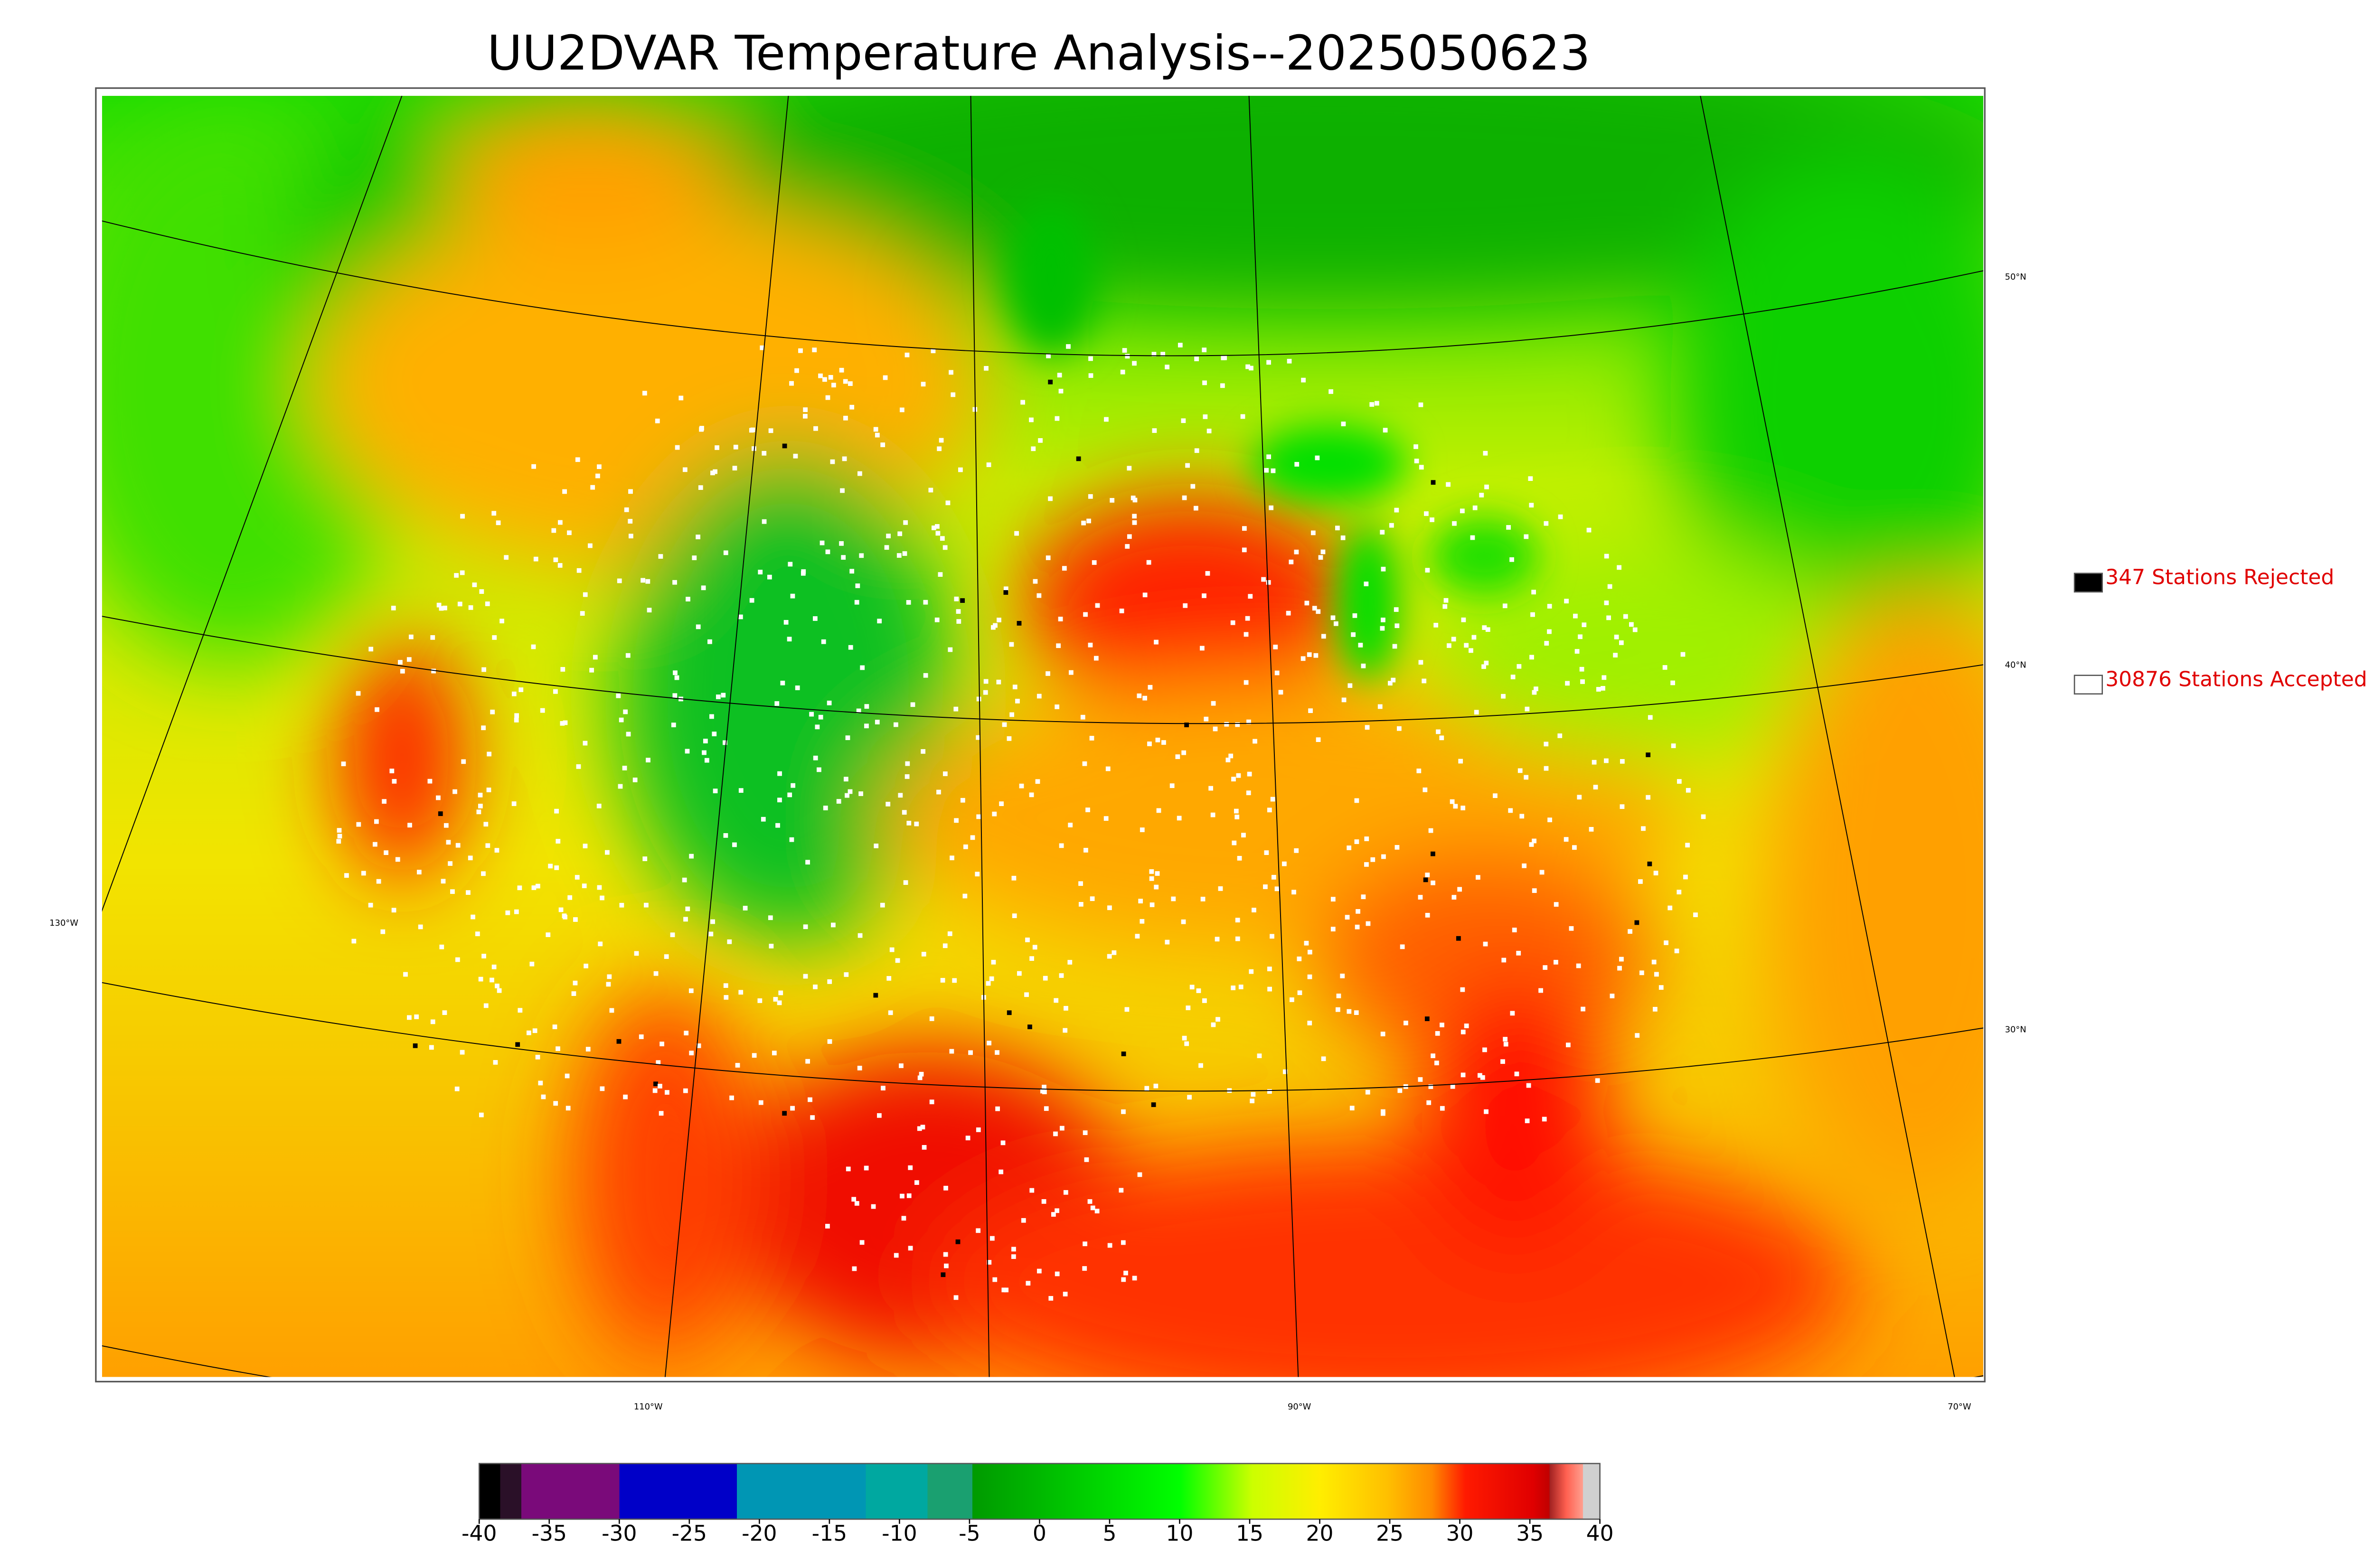 The image size is (2374, 1568). Describe the element at coordinates (1600, 1534) in the screenshot. I see `colorbar-tick-label: 40` at that location.